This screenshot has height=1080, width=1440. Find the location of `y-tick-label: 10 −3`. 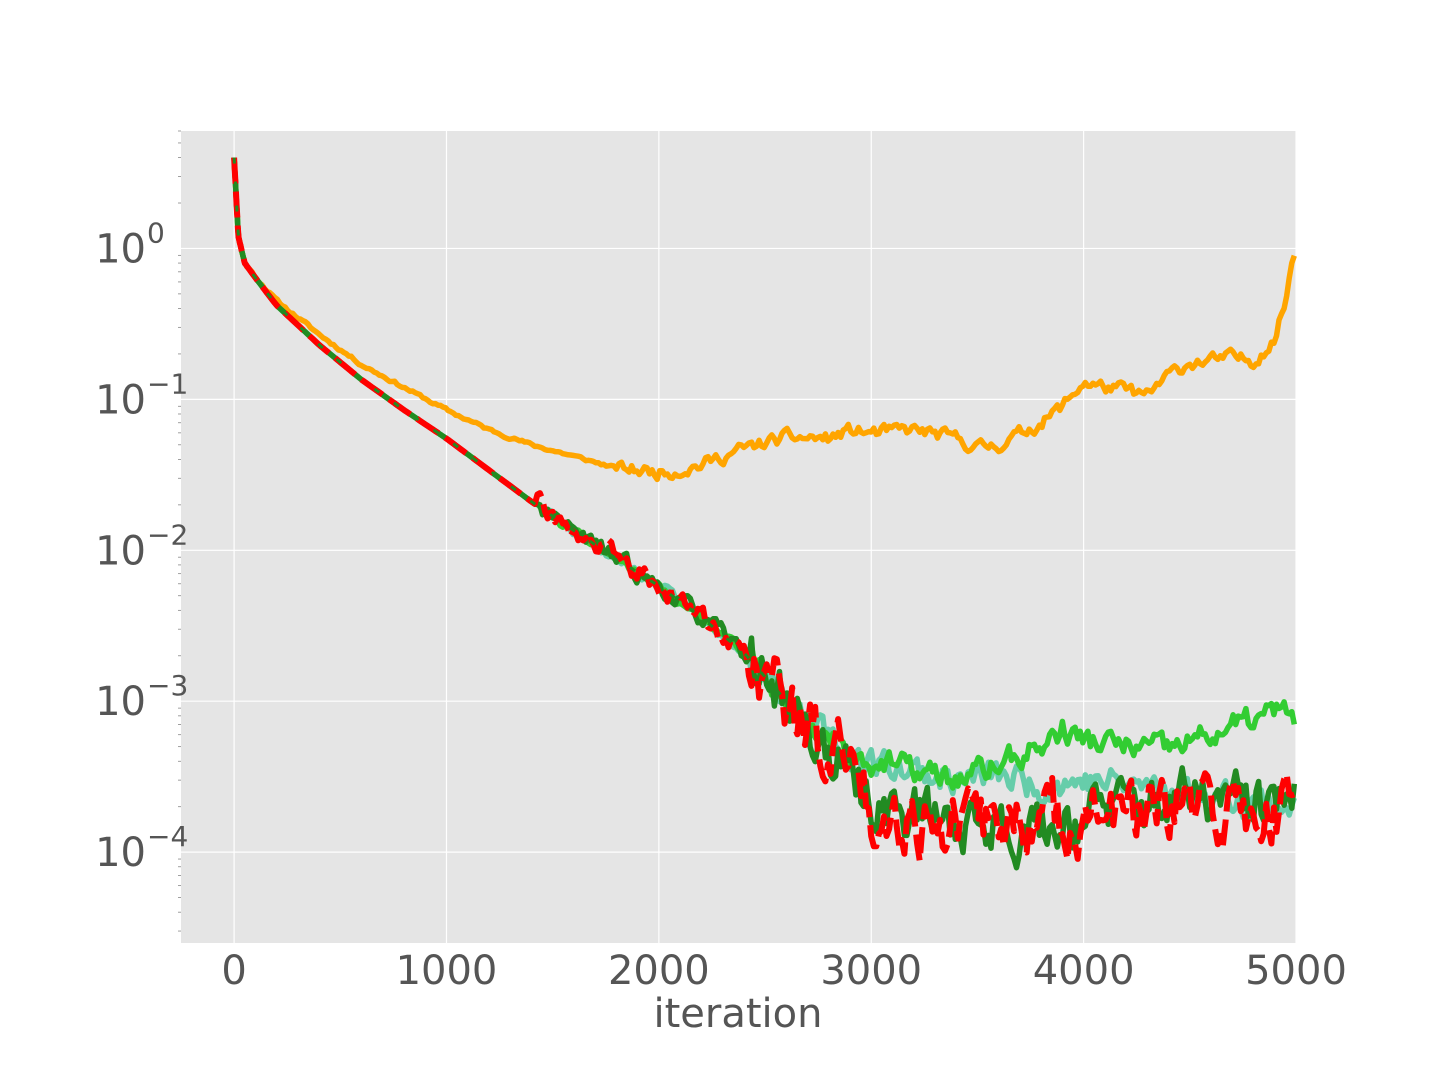

y-tick-label: 10 −3 is located at coordinates (141, 697).